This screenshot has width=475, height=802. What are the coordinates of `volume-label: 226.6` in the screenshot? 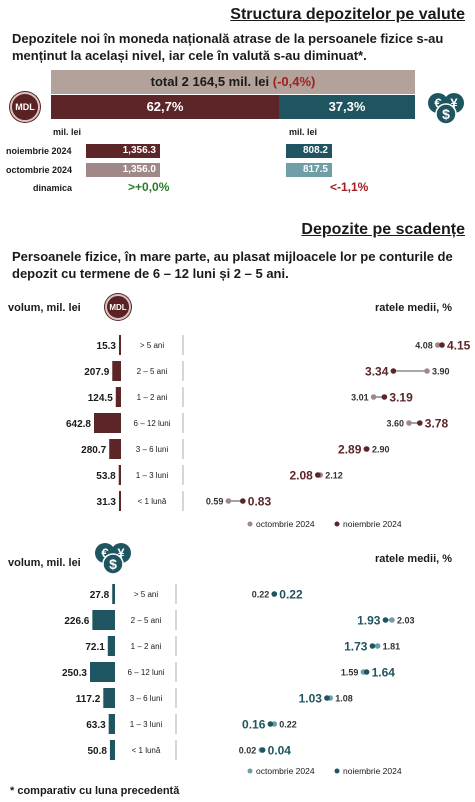 It's located at (76, 621).